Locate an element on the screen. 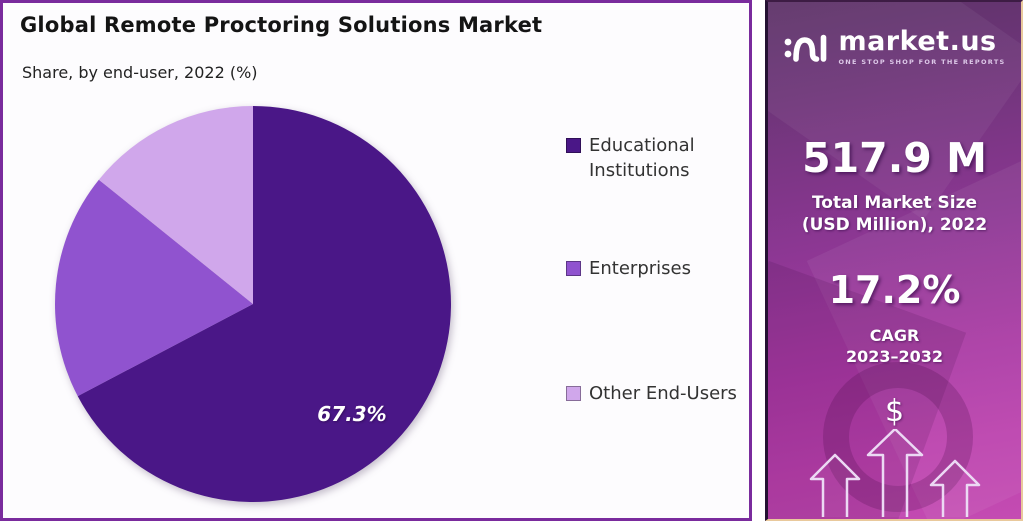 The height and width of the screenshot is (524, 1023). chart-subtitle: Share, by end-user, 2022 (%) is located at coordinates (140, 72).